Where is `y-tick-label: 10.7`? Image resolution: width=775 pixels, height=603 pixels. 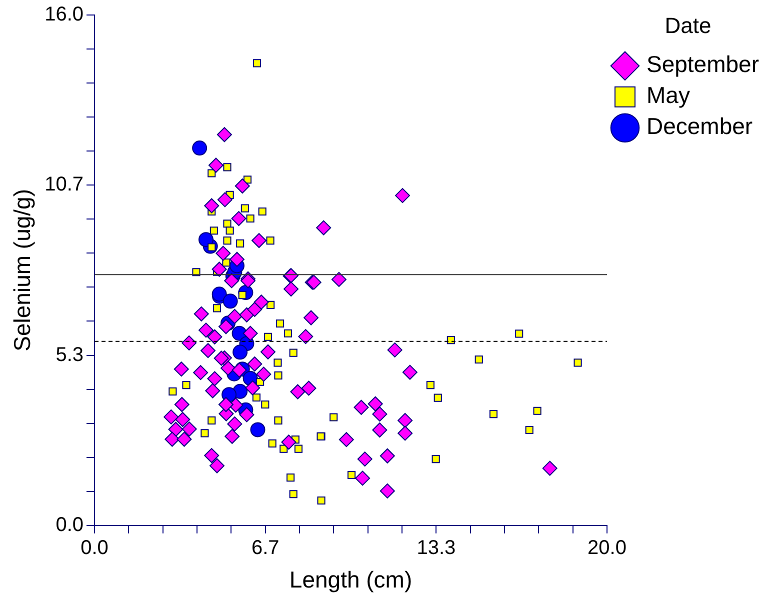
y-tick-label: 10.7 is located at coordinates (64, 185).